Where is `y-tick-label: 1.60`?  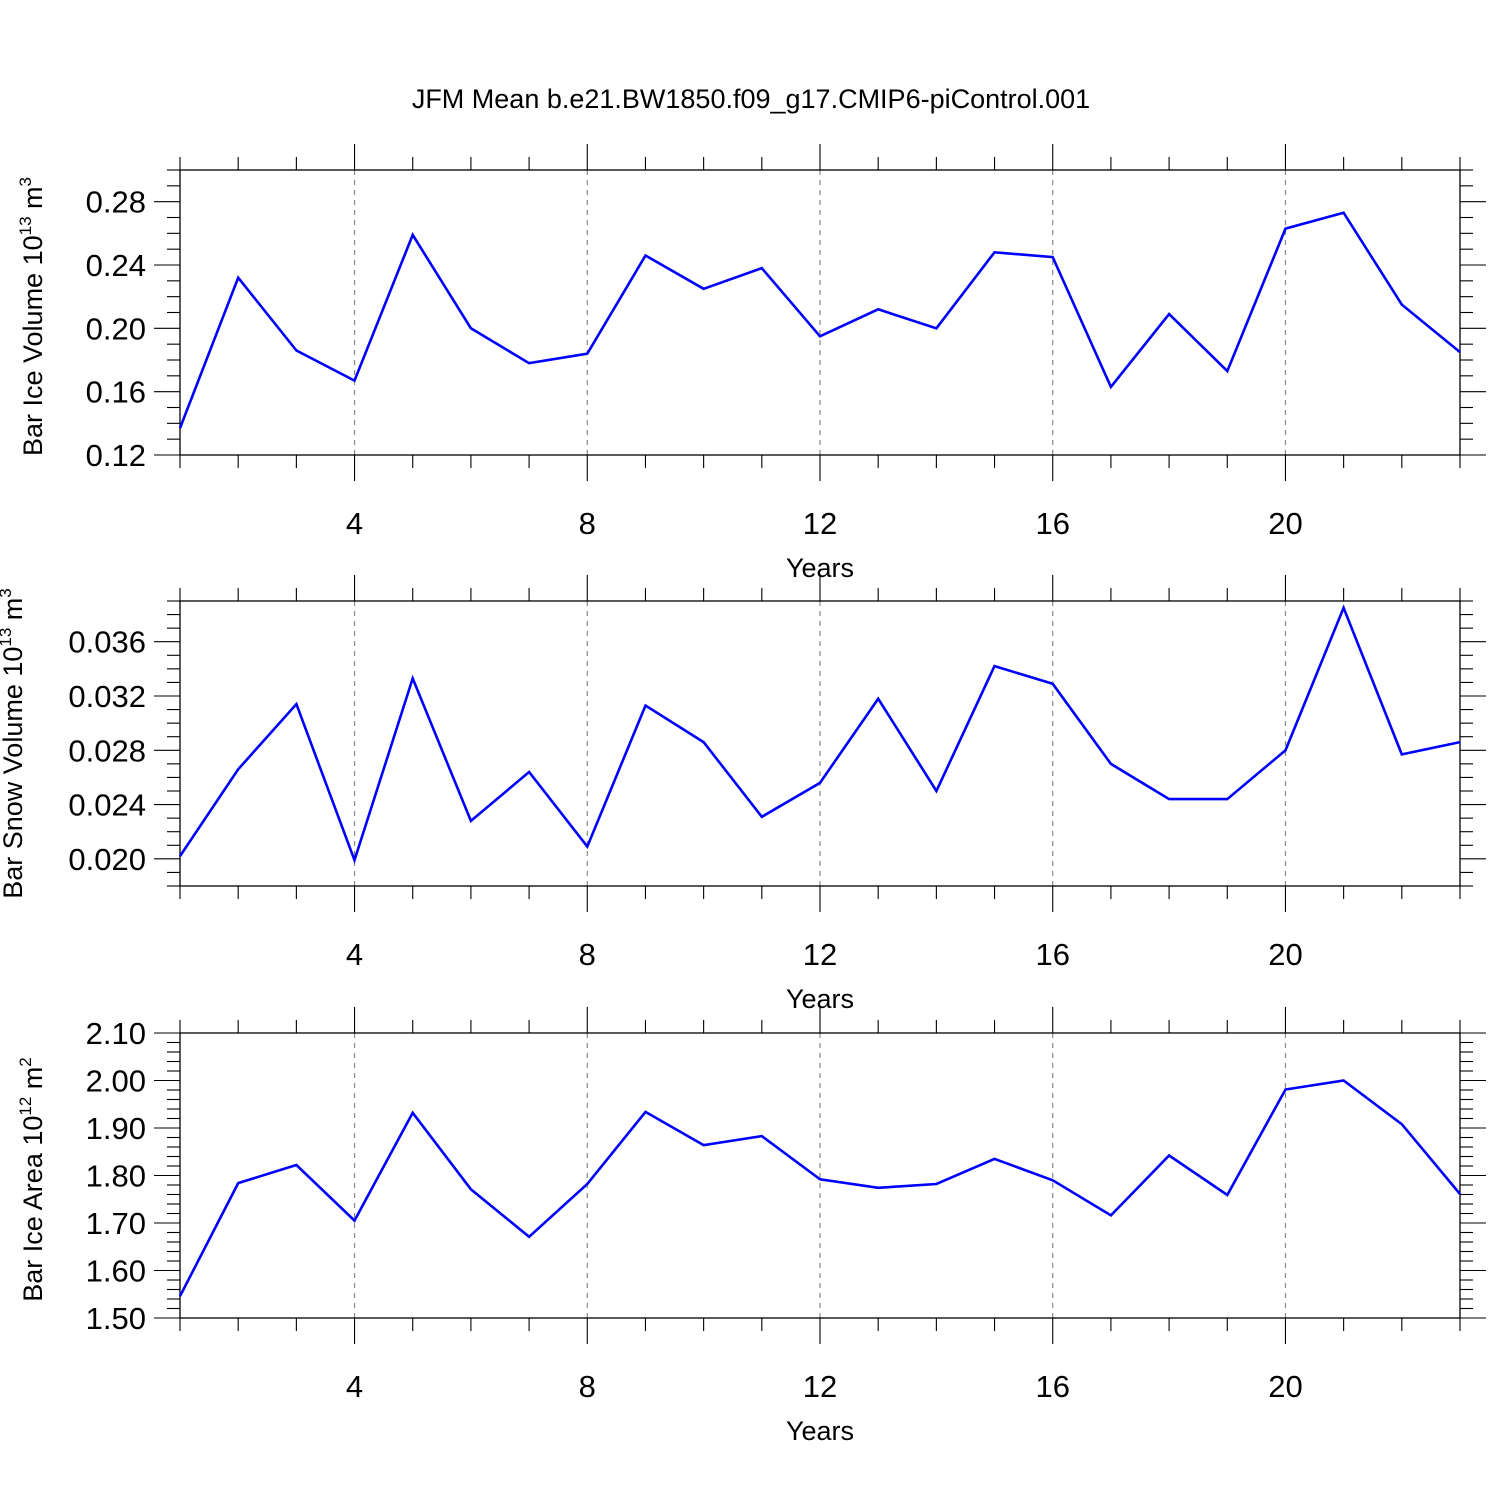 y-tick-label: 1.60 is located at coordinates (116, 1271).